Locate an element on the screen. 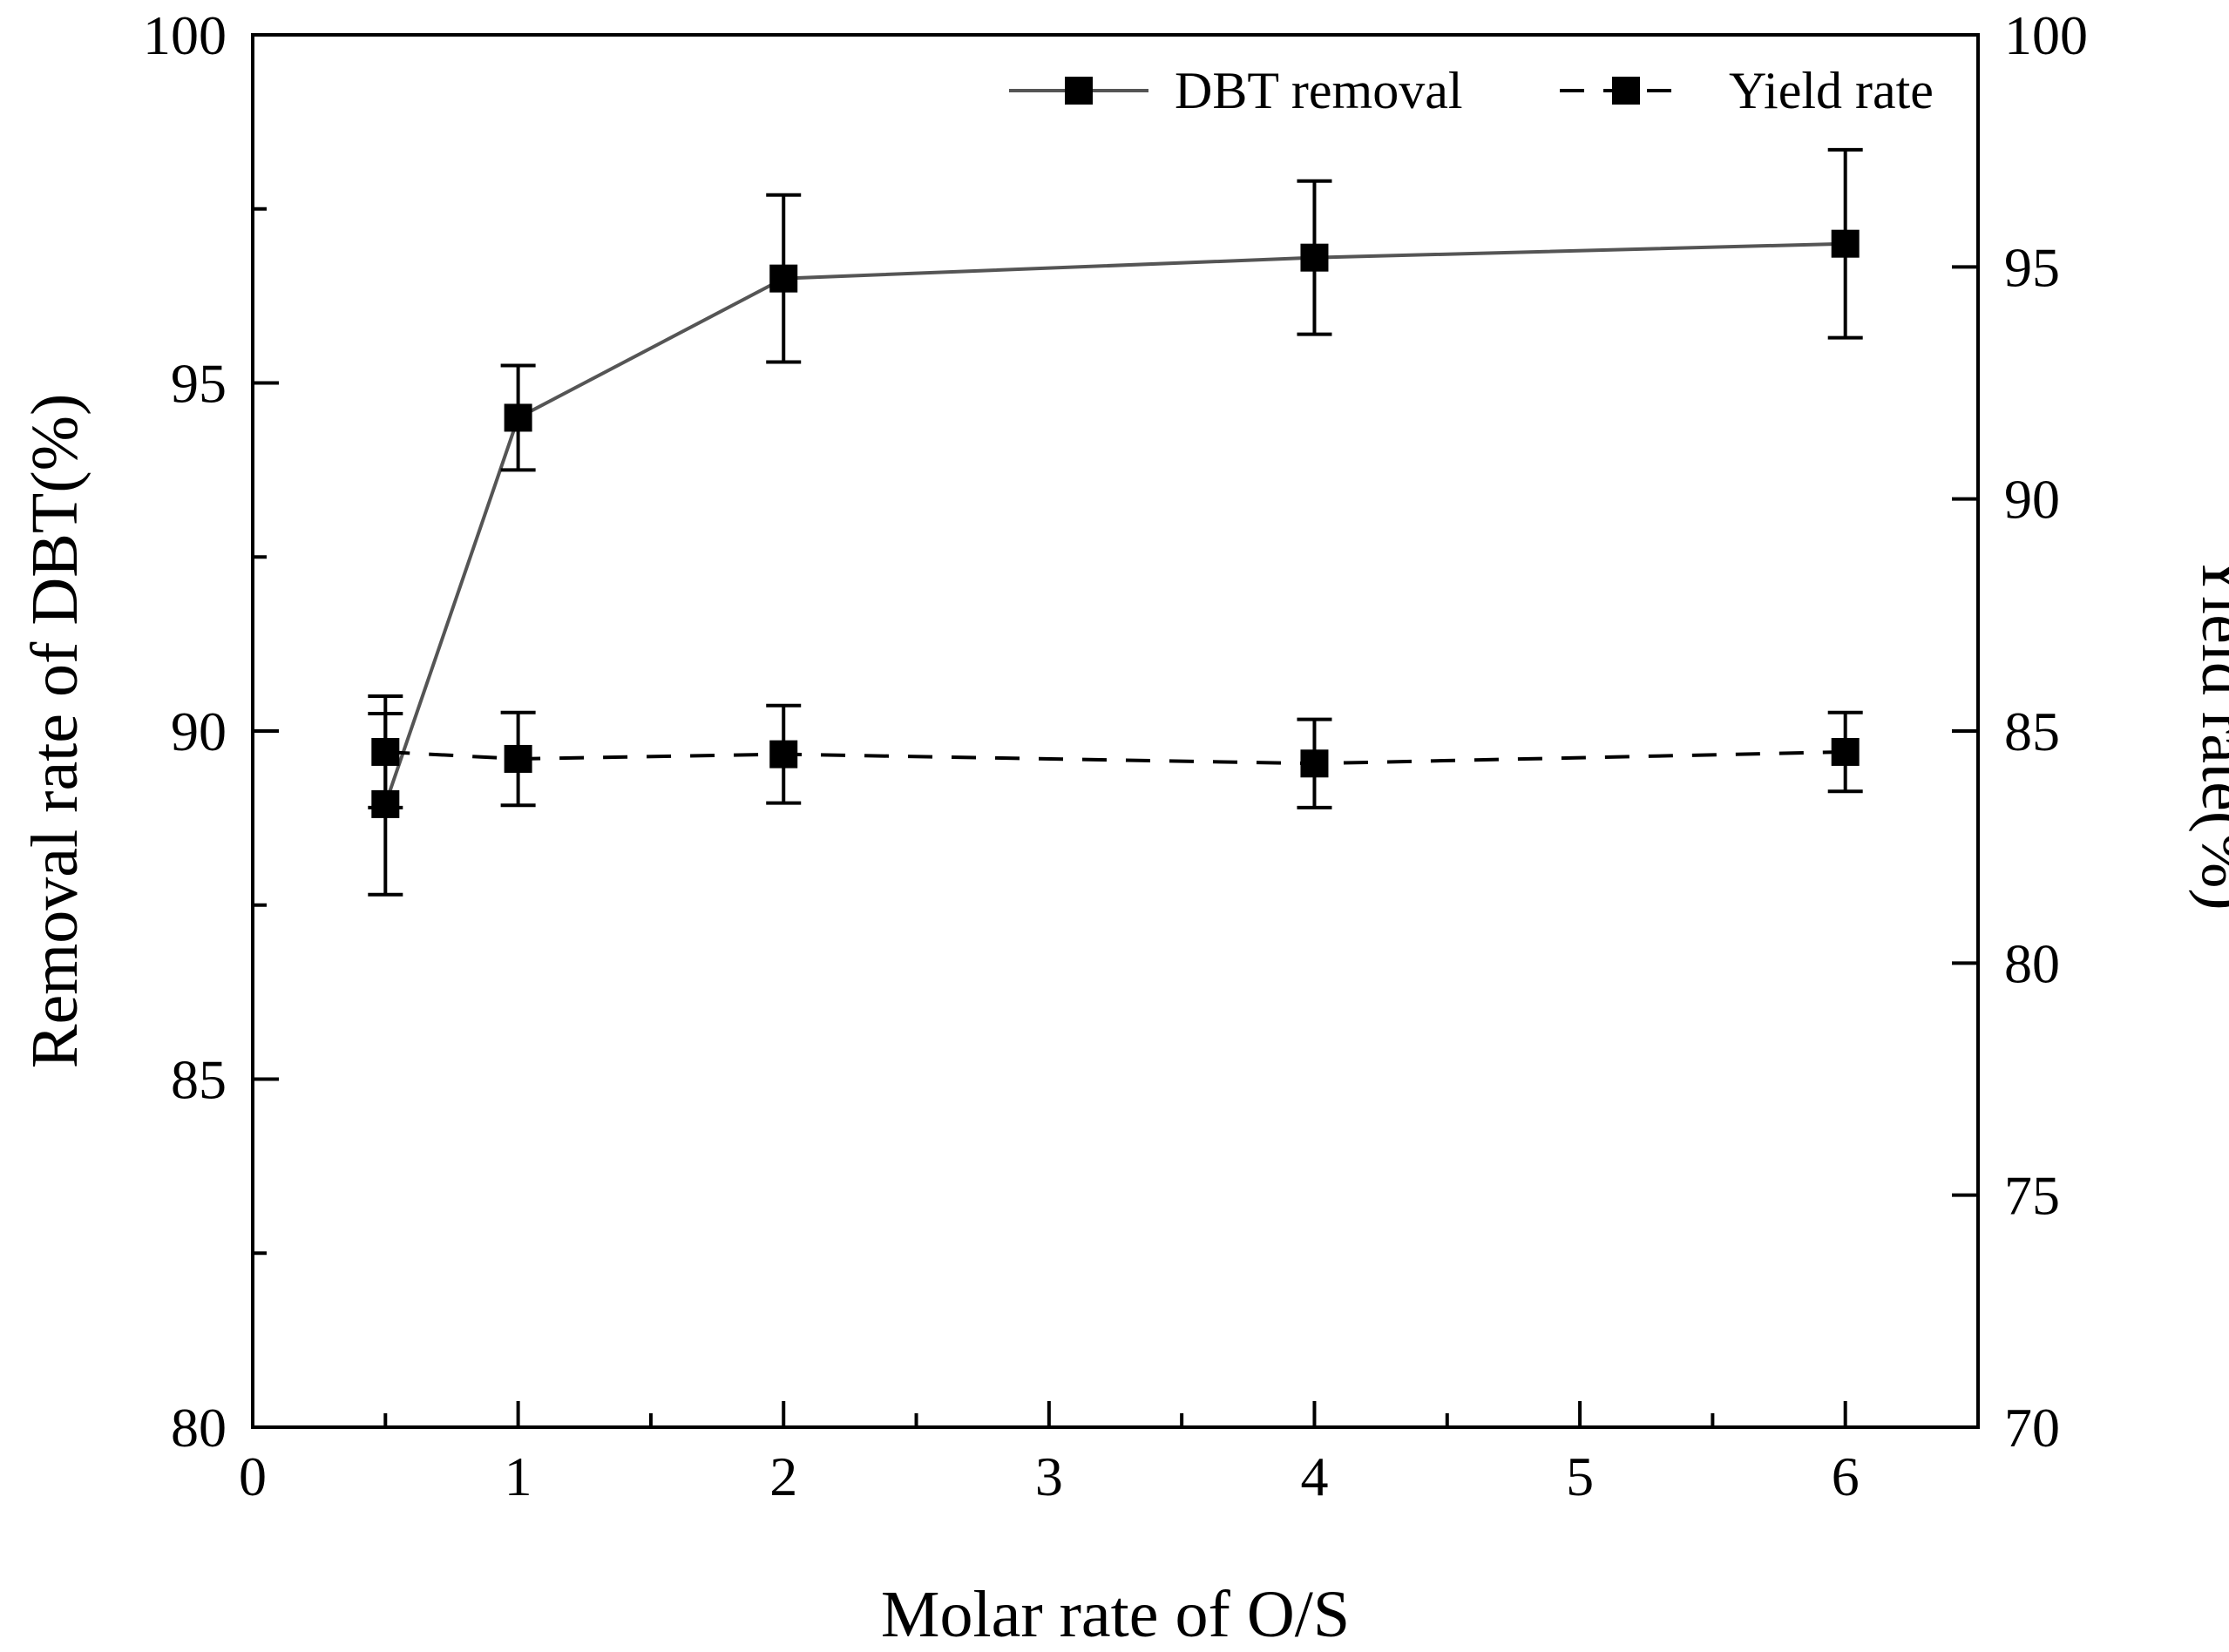 The image size is (2229, 1652). y2-tick-label: 95 is located at coordinates (2032, 267).